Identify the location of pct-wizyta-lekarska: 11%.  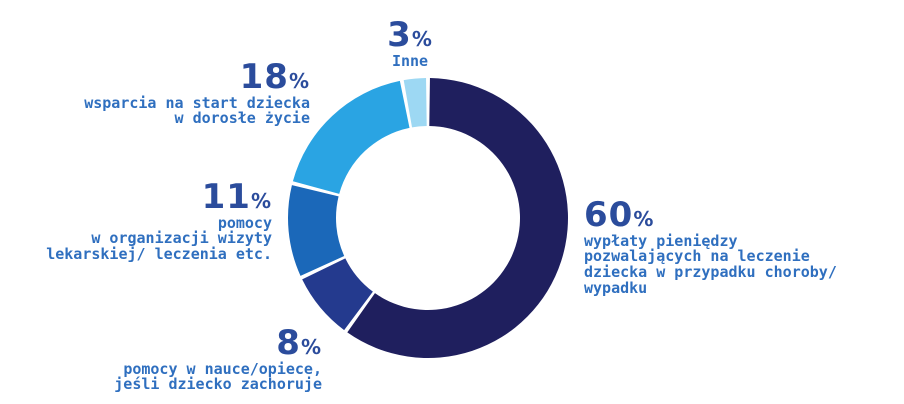
(236, 197).